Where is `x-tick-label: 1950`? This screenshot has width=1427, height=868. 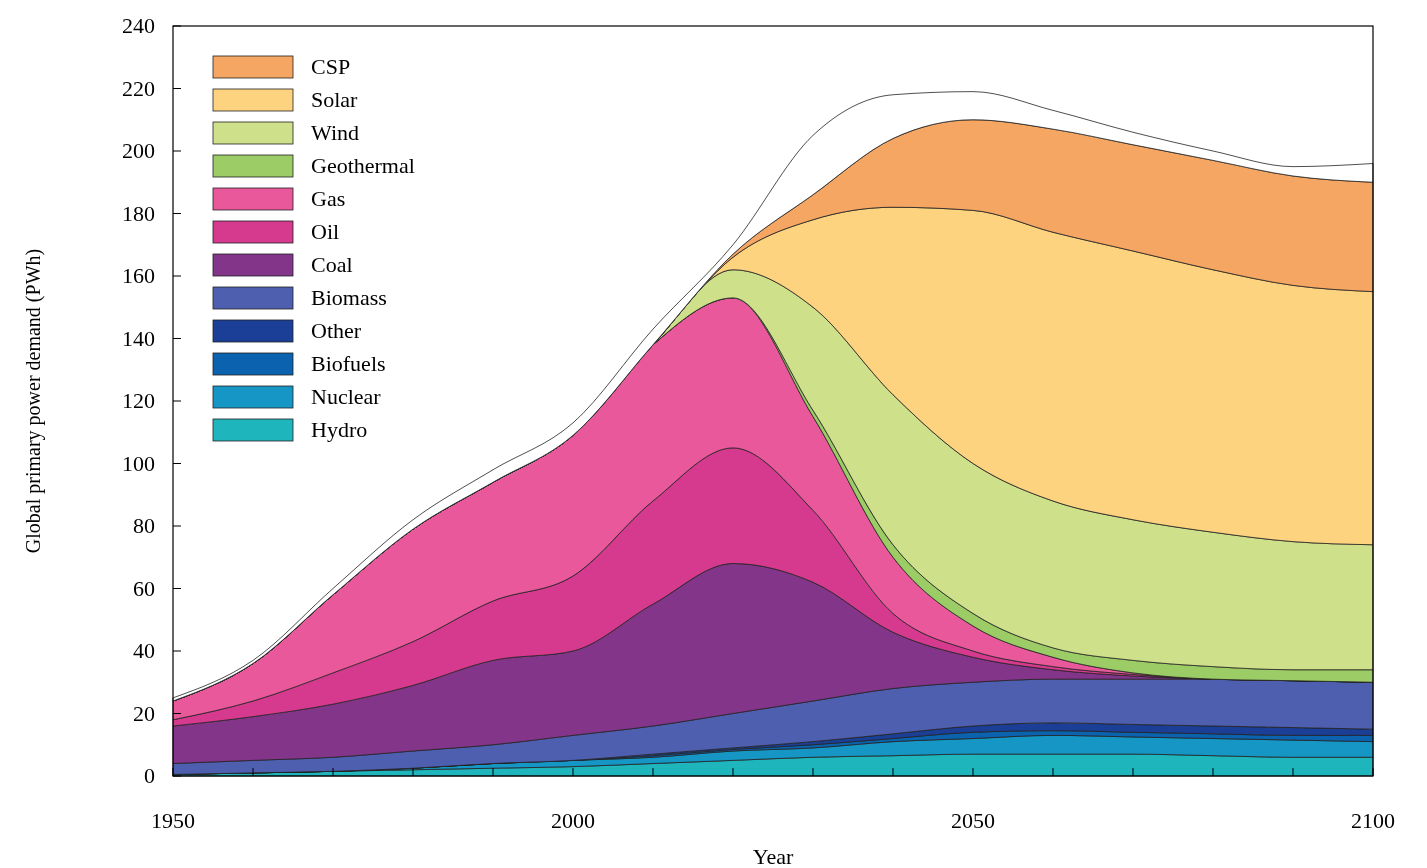
x-tick-label: 1950 is located at coordinates (173, 820).